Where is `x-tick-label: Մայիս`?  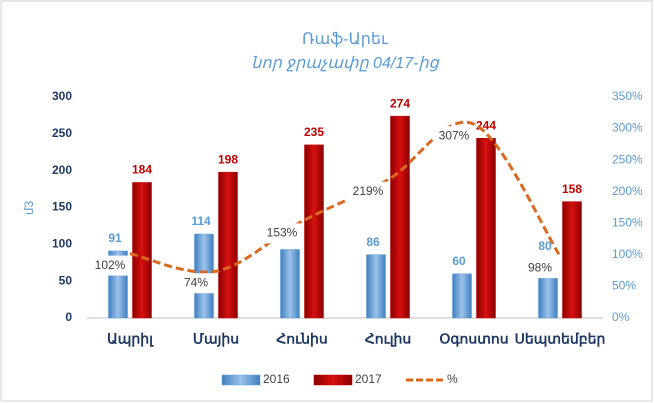
x-tick-label: Մայիս is located at coordinates (216, 339).